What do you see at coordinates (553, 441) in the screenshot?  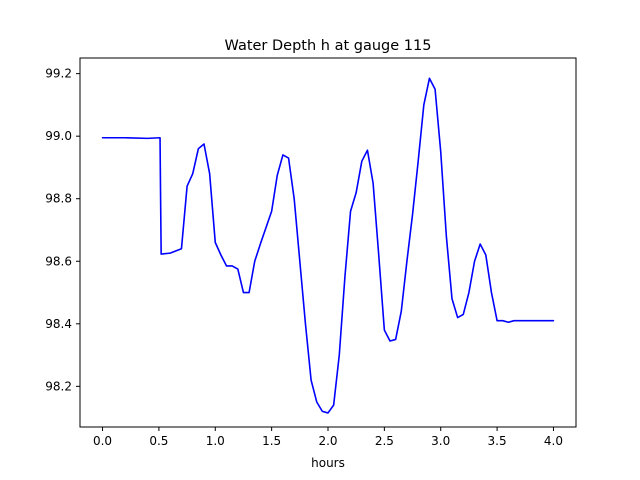 I see `x-tick-label: 4.0` at bounding box center [553, 441].